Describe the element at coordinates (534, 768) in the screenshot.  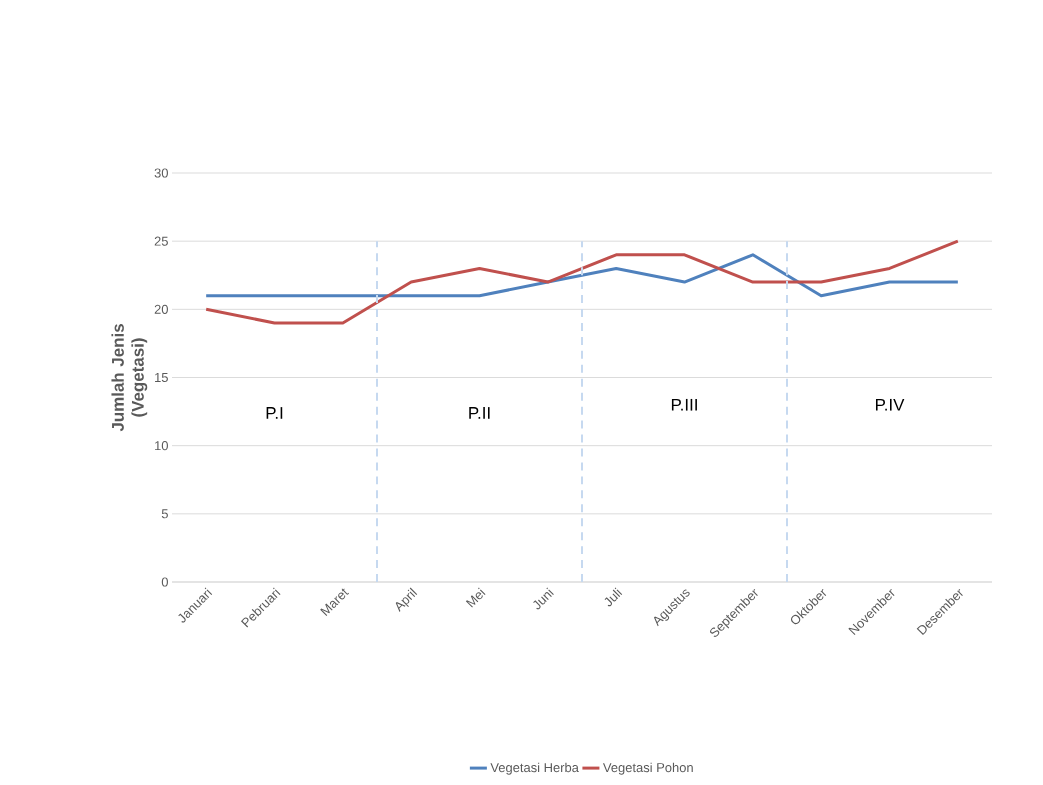
I see `legend-label: Vegetasi Herba` at that location.